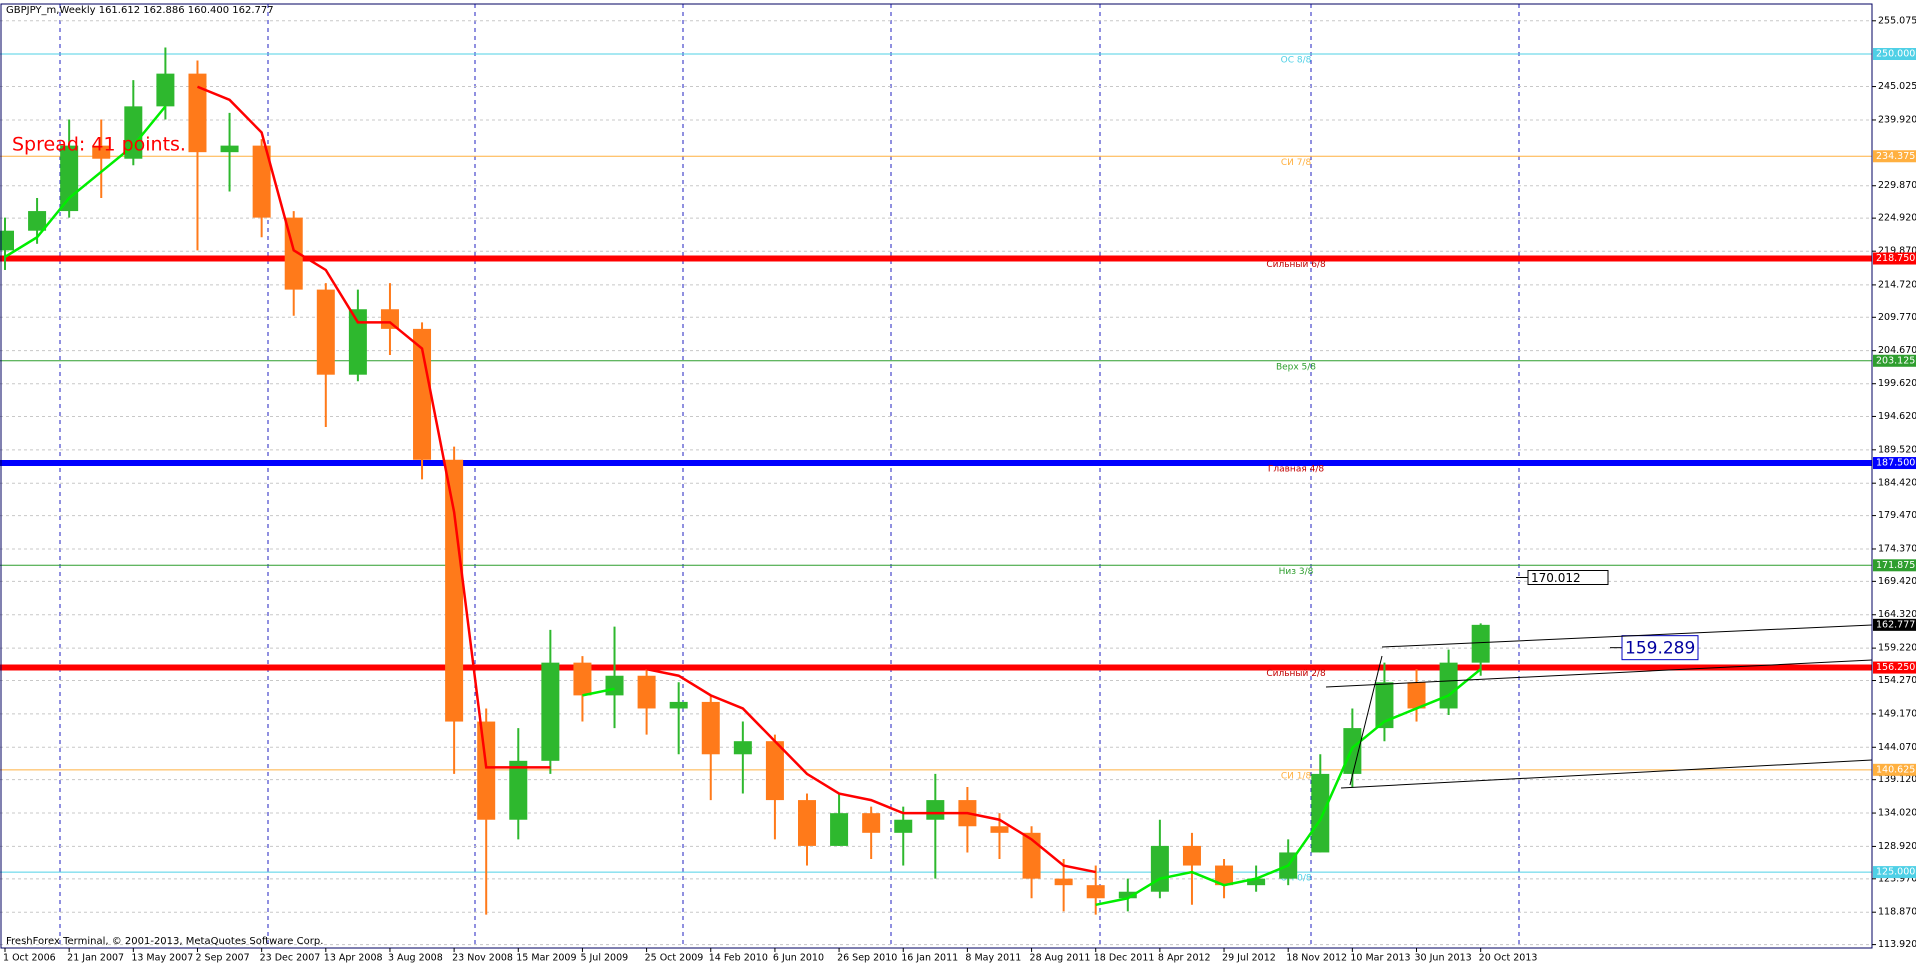 This screenshot has height=966, width=1916. Describe the element at coordinates (1897, 548) in the screenshot. I see `y-tick-label: 174.370` at that location.